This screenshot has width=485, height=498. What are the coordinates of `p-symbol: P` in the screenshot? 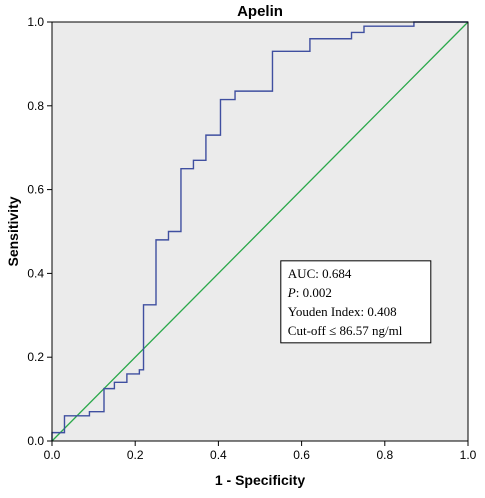 It's located at (291, 292).